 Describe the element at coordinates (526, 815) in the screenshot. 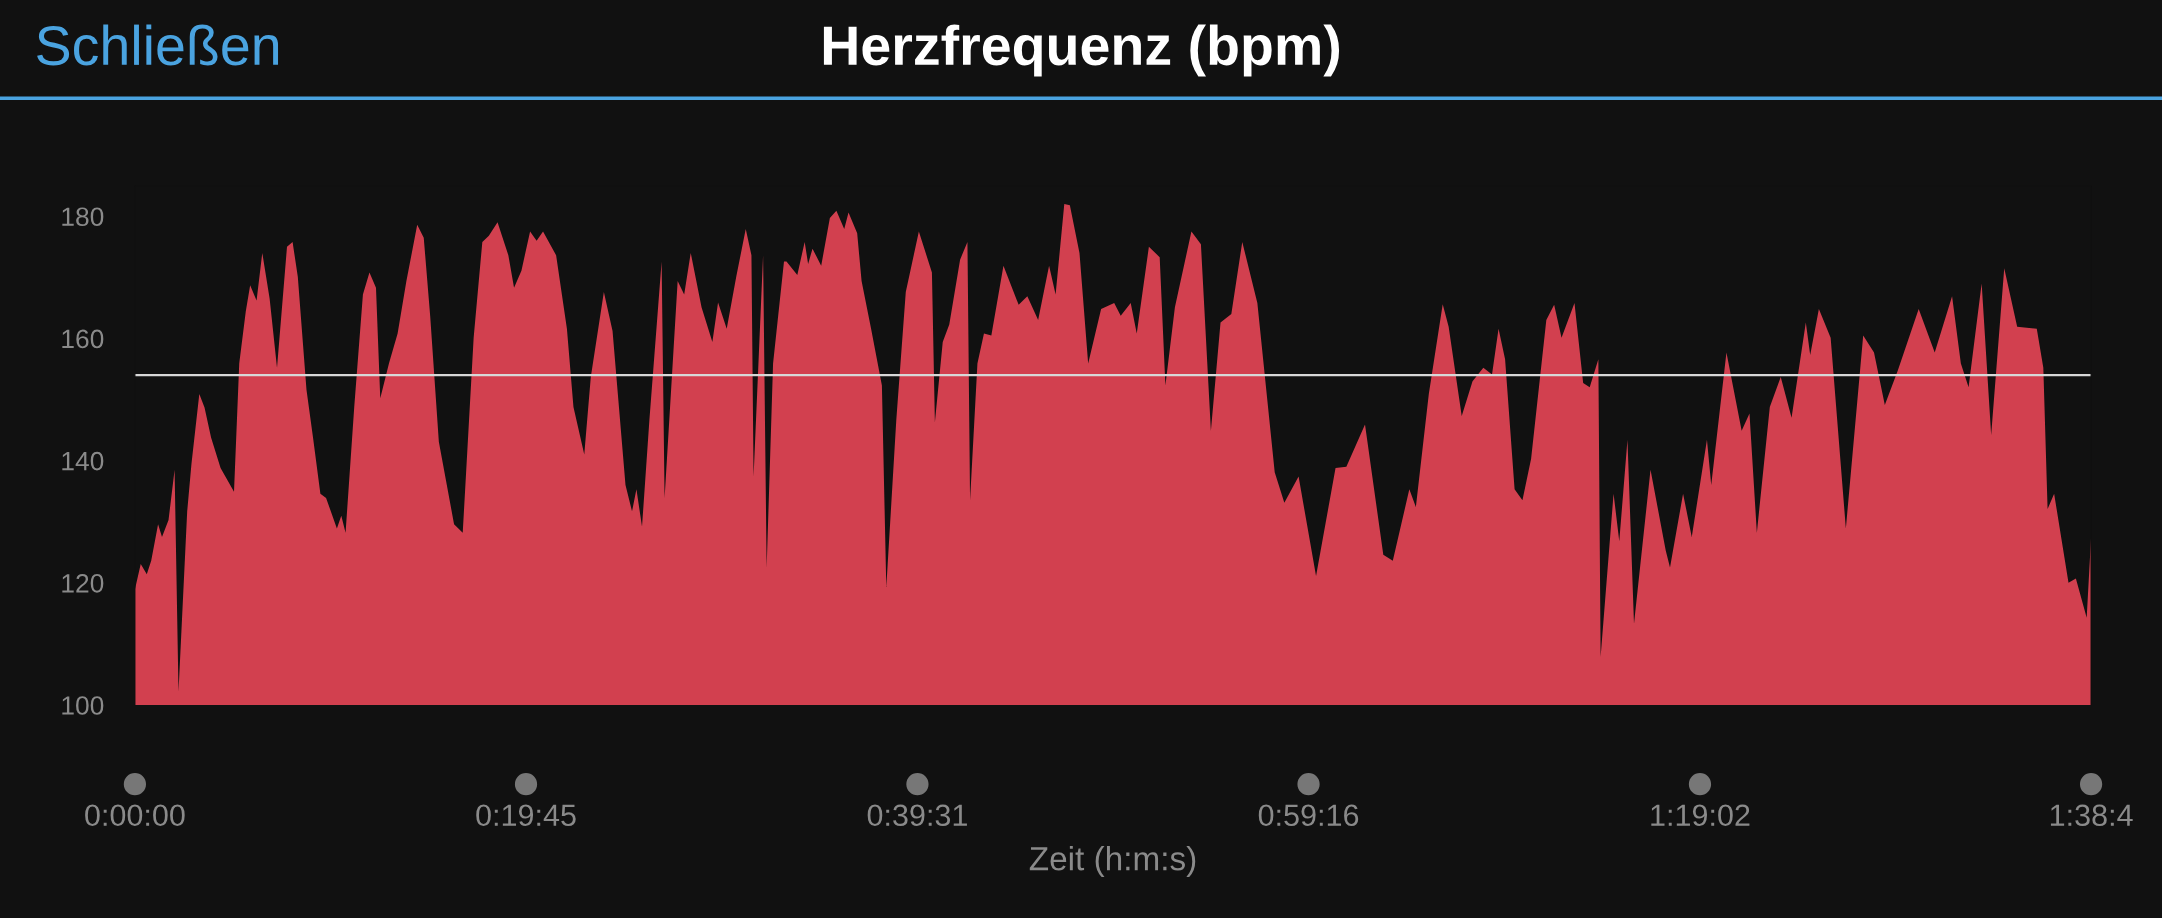

I see `x-tick-label: 0:19:45` at that location.